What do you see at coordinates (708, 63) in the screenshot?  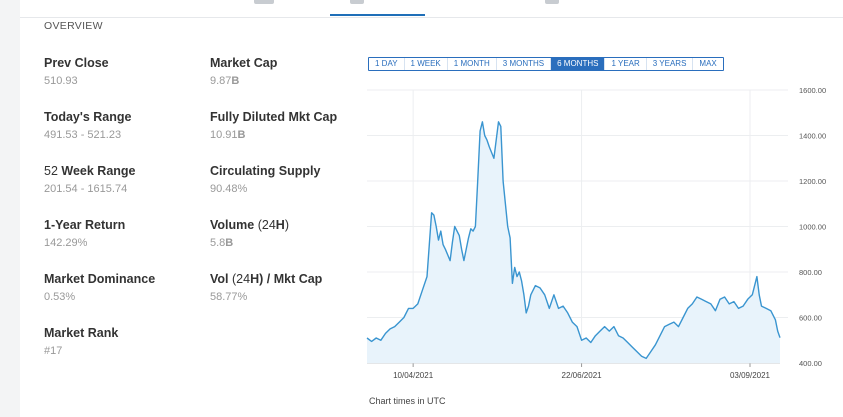 I see `range-button-max: MAX` at bounding box center [708, 63].